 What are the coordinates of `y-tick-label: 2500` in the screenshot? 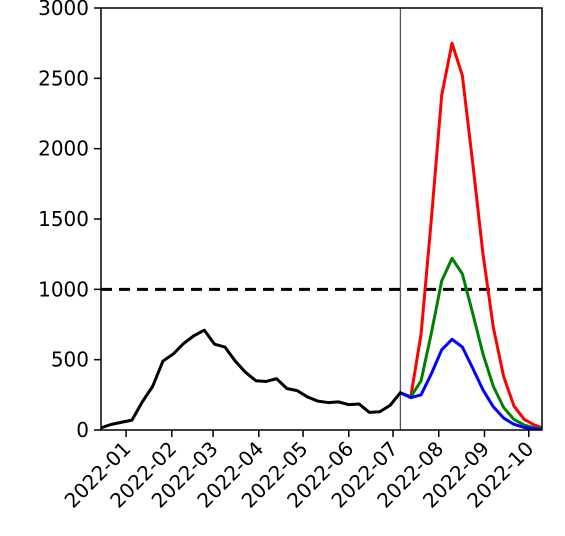 It's located at (63, 78).